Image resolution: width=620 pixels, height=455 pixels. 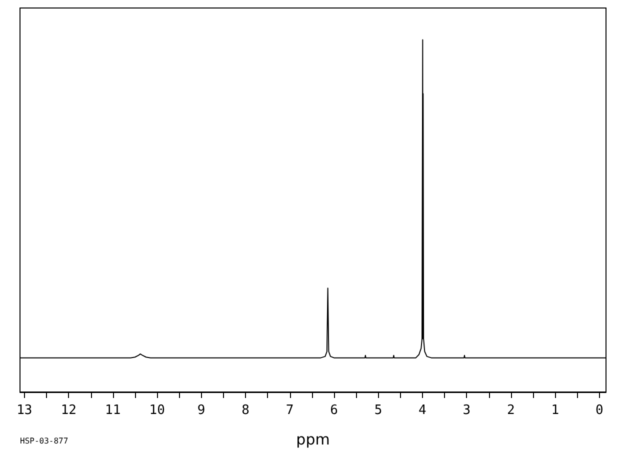 What do you see at coordinates (290, 410) in the screenshot?
I see `x-tick-label: 7` at bounding box center [290, 410].